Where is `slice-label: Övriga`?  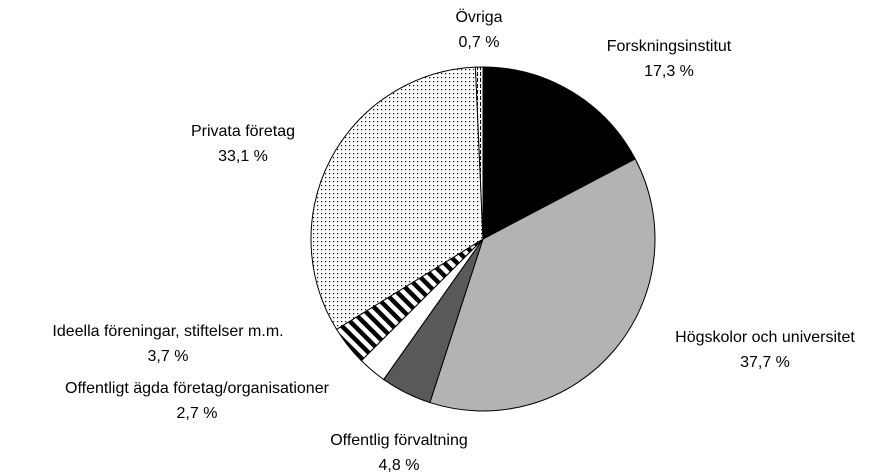
slice-label: Övriga is located at coordinates (478, 17).